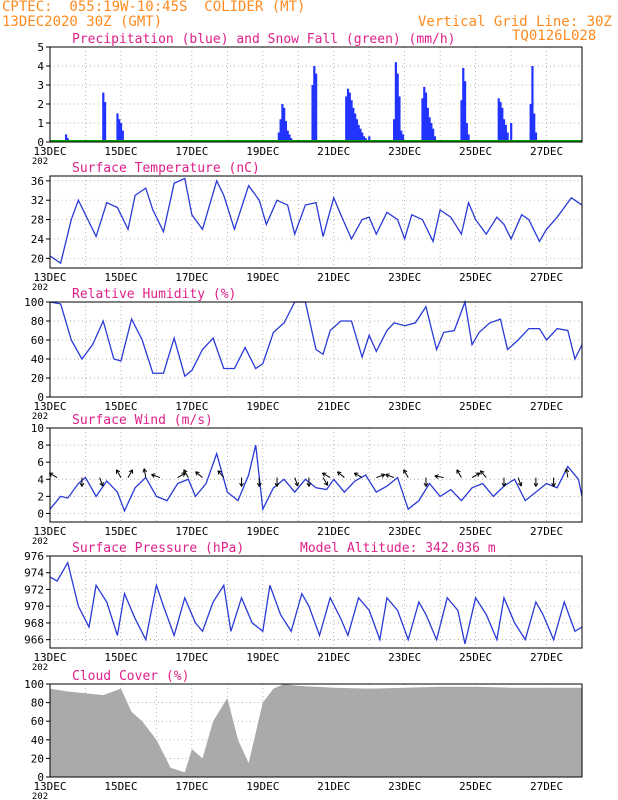  What do you see at coordinates (316, 221) in the screenshot?
I see `series-line-temp` at bounding box center [316, 221].